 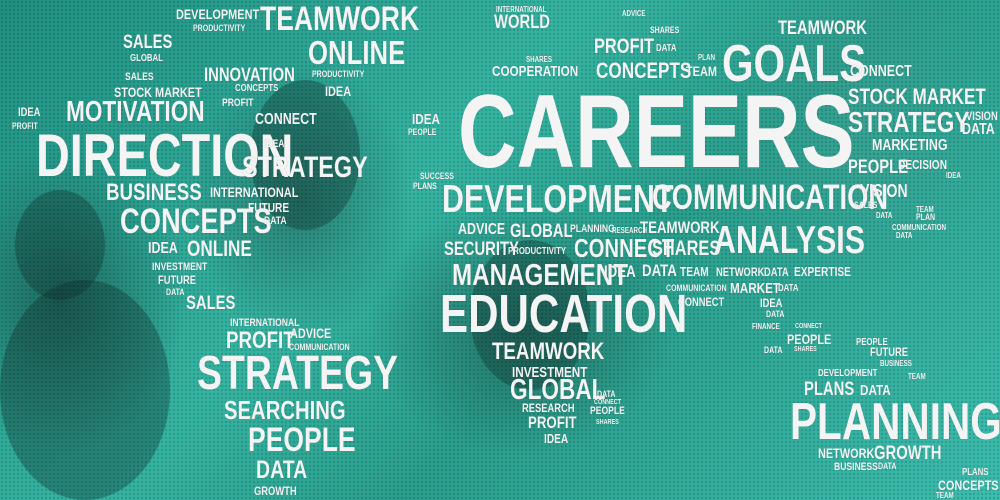 I want to click on word: VISION, so click(x=982, y=116).